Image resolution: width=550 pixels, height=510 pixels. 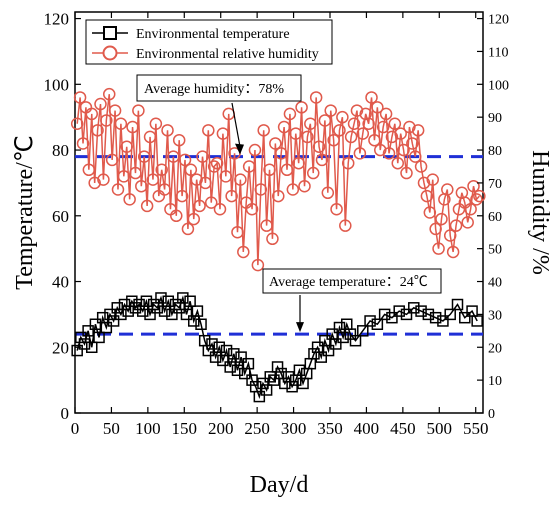 I want to click on y-left-tick-label: 40, so click(x=60, y=282).